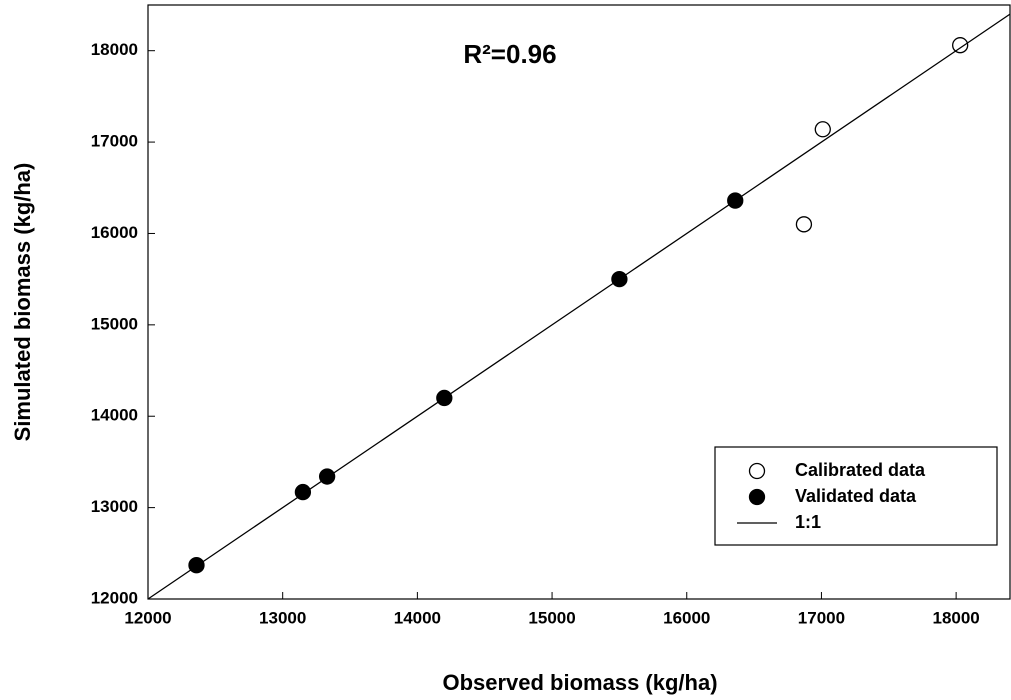 This screenshot has height=700, width=1011. What do you see at coordinates (417, 617) in the screenshot?
I see `x-tick-label: 14000` at bounding box center [417, 617].